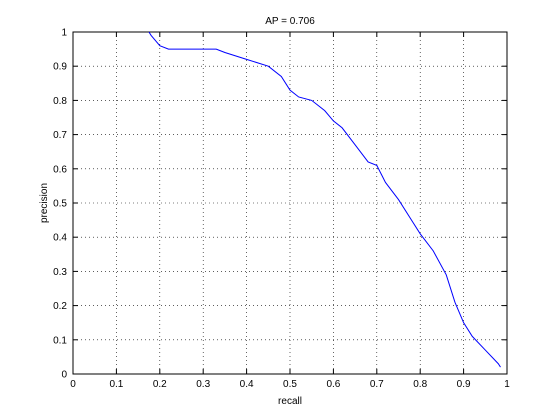  I want to click on x-tick-label: 0.2, so click(160, 384).